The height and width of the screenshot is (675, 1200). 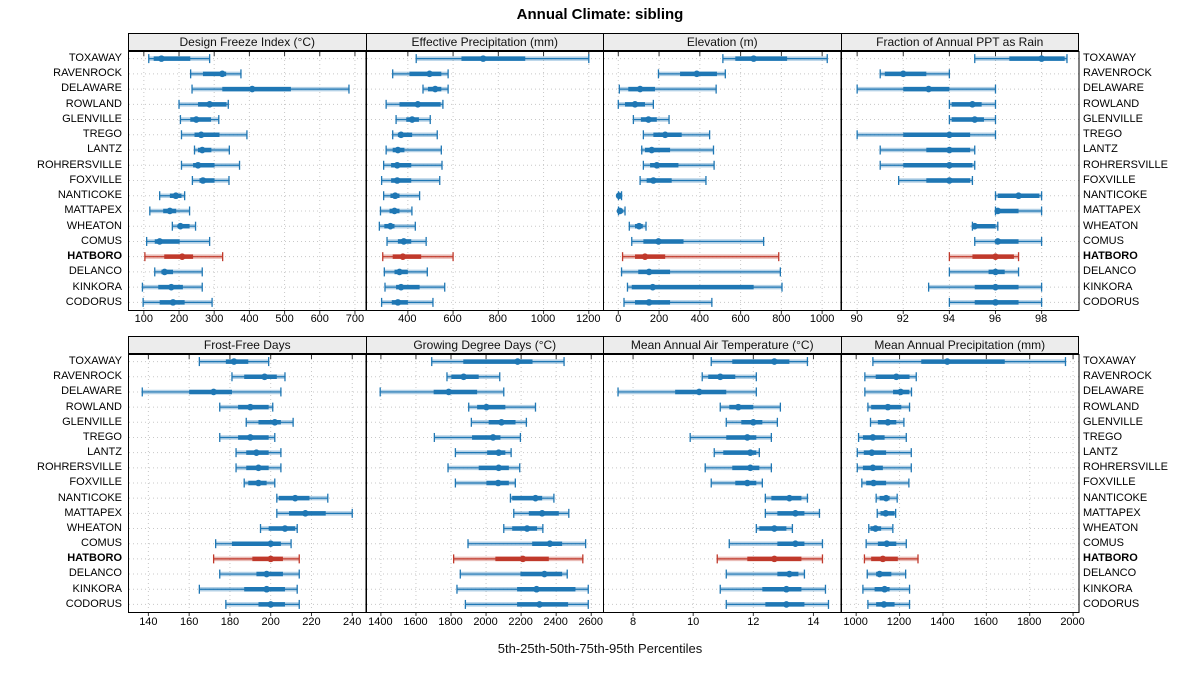 What do you see at coordinates (102, 436) in the screenshot?
I see `station-label-left: TREGO` at bounding box center [102, 436].